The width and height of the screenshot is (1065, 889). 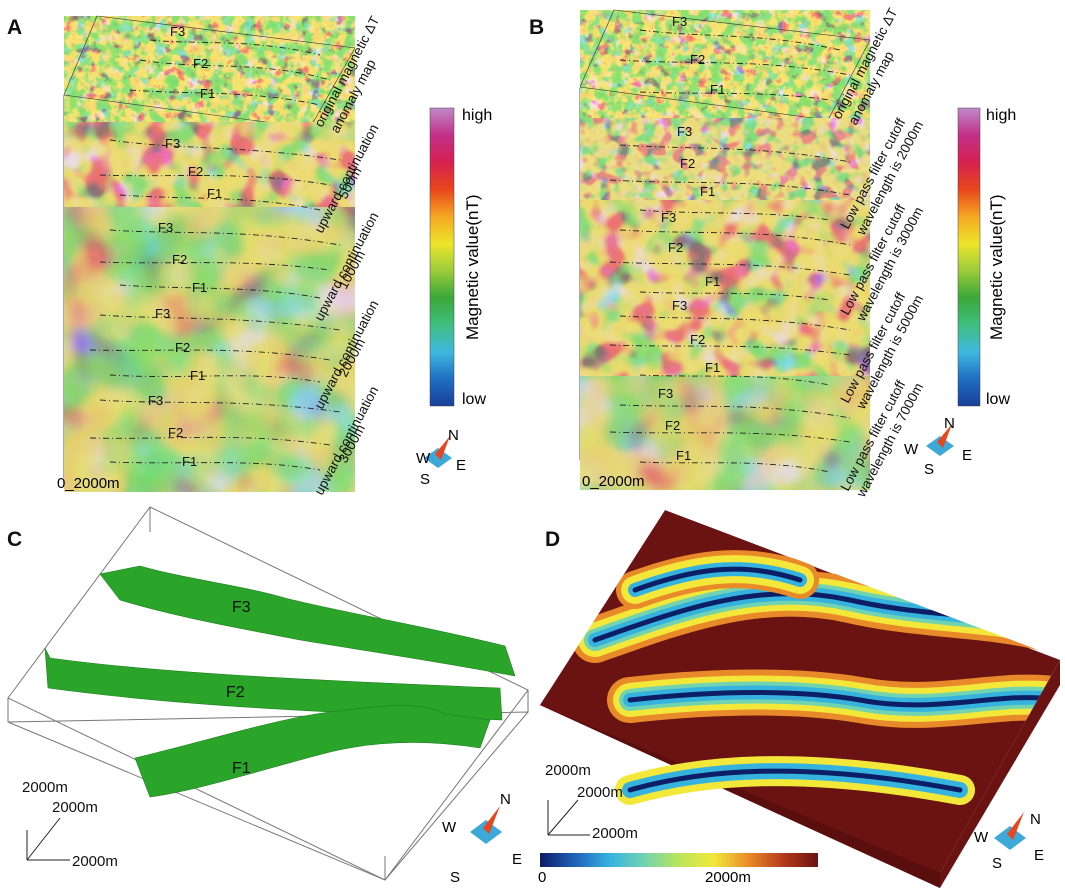 I want to click on b-l2-f1: F1, so click(x=707, y=191).